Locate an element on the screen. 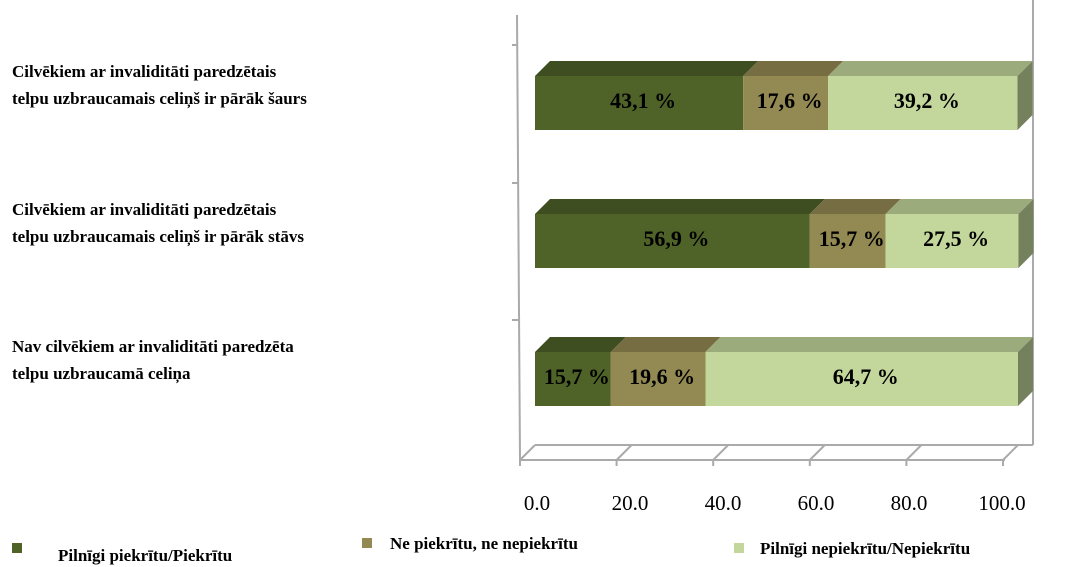 This screenshot has height=567, width=1070. x-tick-label: 20.0 is located at coordinates (630, 503).